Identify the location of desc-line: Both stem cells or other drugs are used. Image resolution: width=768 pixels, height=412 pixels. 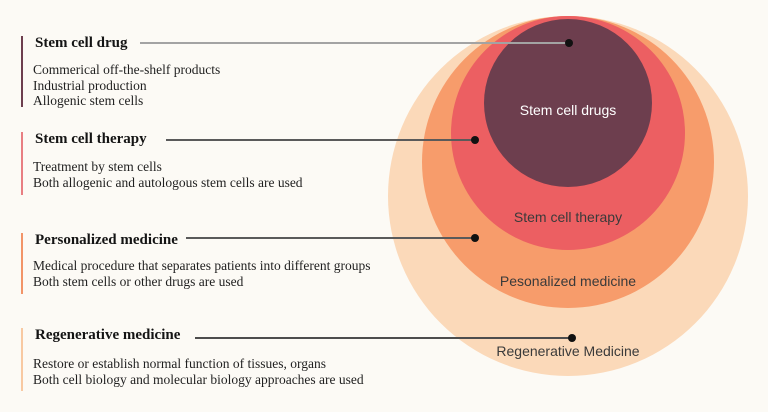
(138, 281).